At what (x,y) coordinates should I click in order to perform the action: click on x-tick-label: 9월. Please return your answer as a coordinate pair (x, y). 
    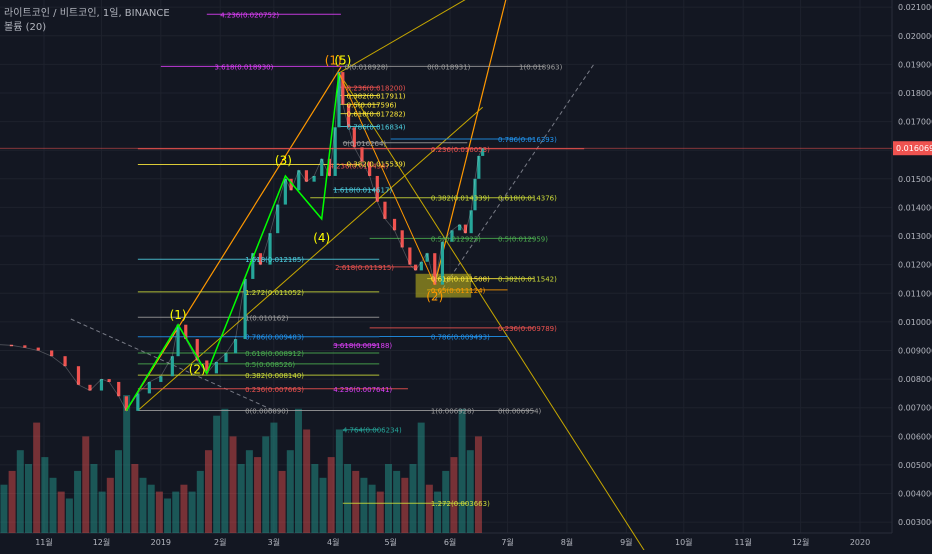
    Looking at the image, I should click on (626, 542).